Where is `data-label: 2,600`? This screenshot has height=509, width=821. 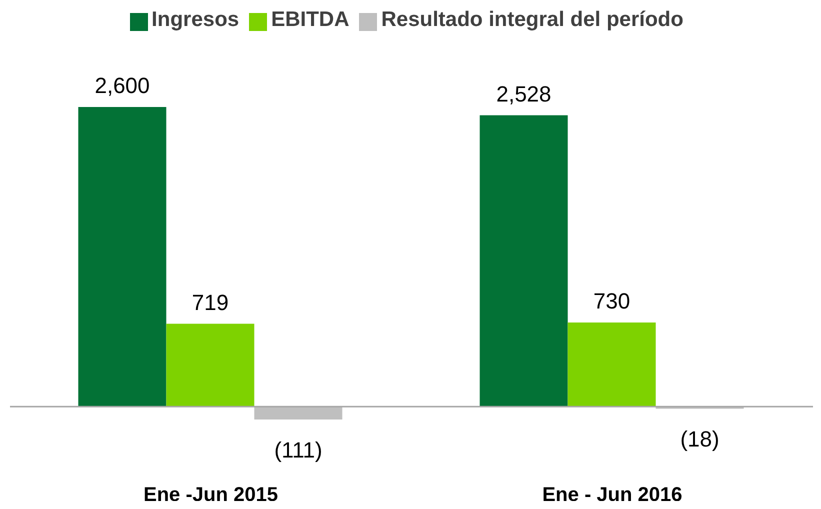 data-label: 2,600 is located at coordinates (122, 85).